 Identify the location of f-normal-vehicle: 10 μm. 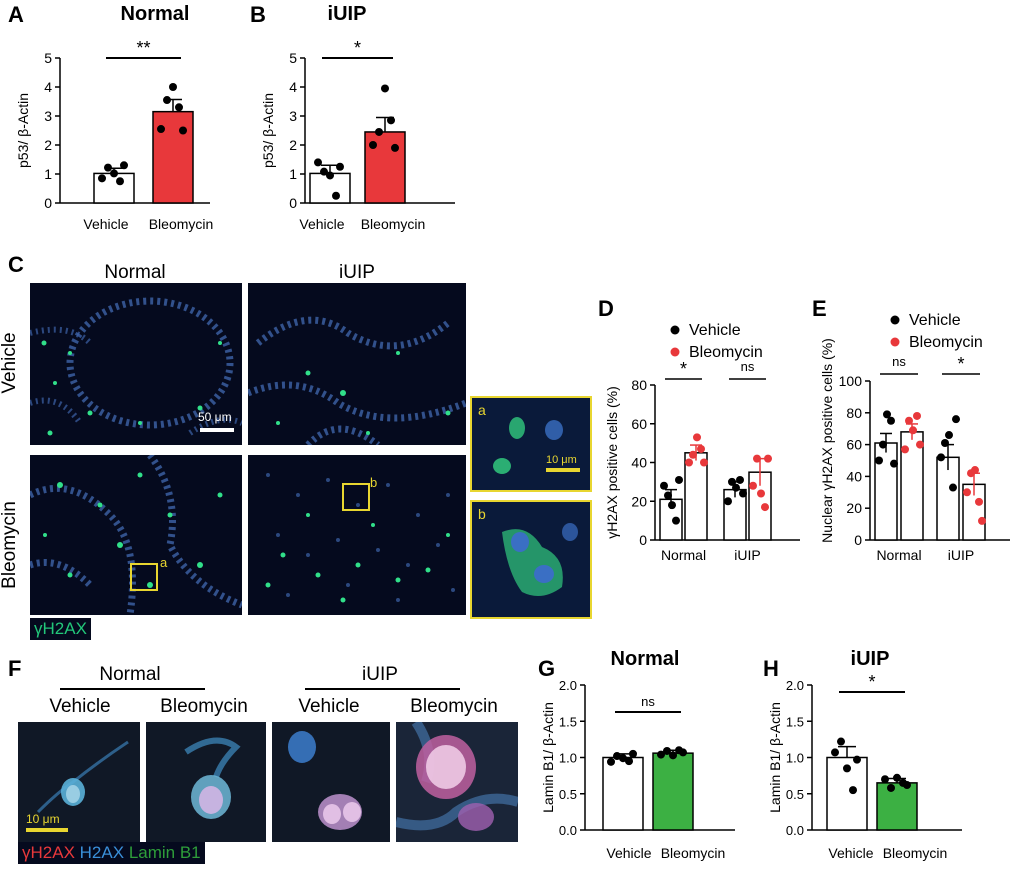
(79, 782).